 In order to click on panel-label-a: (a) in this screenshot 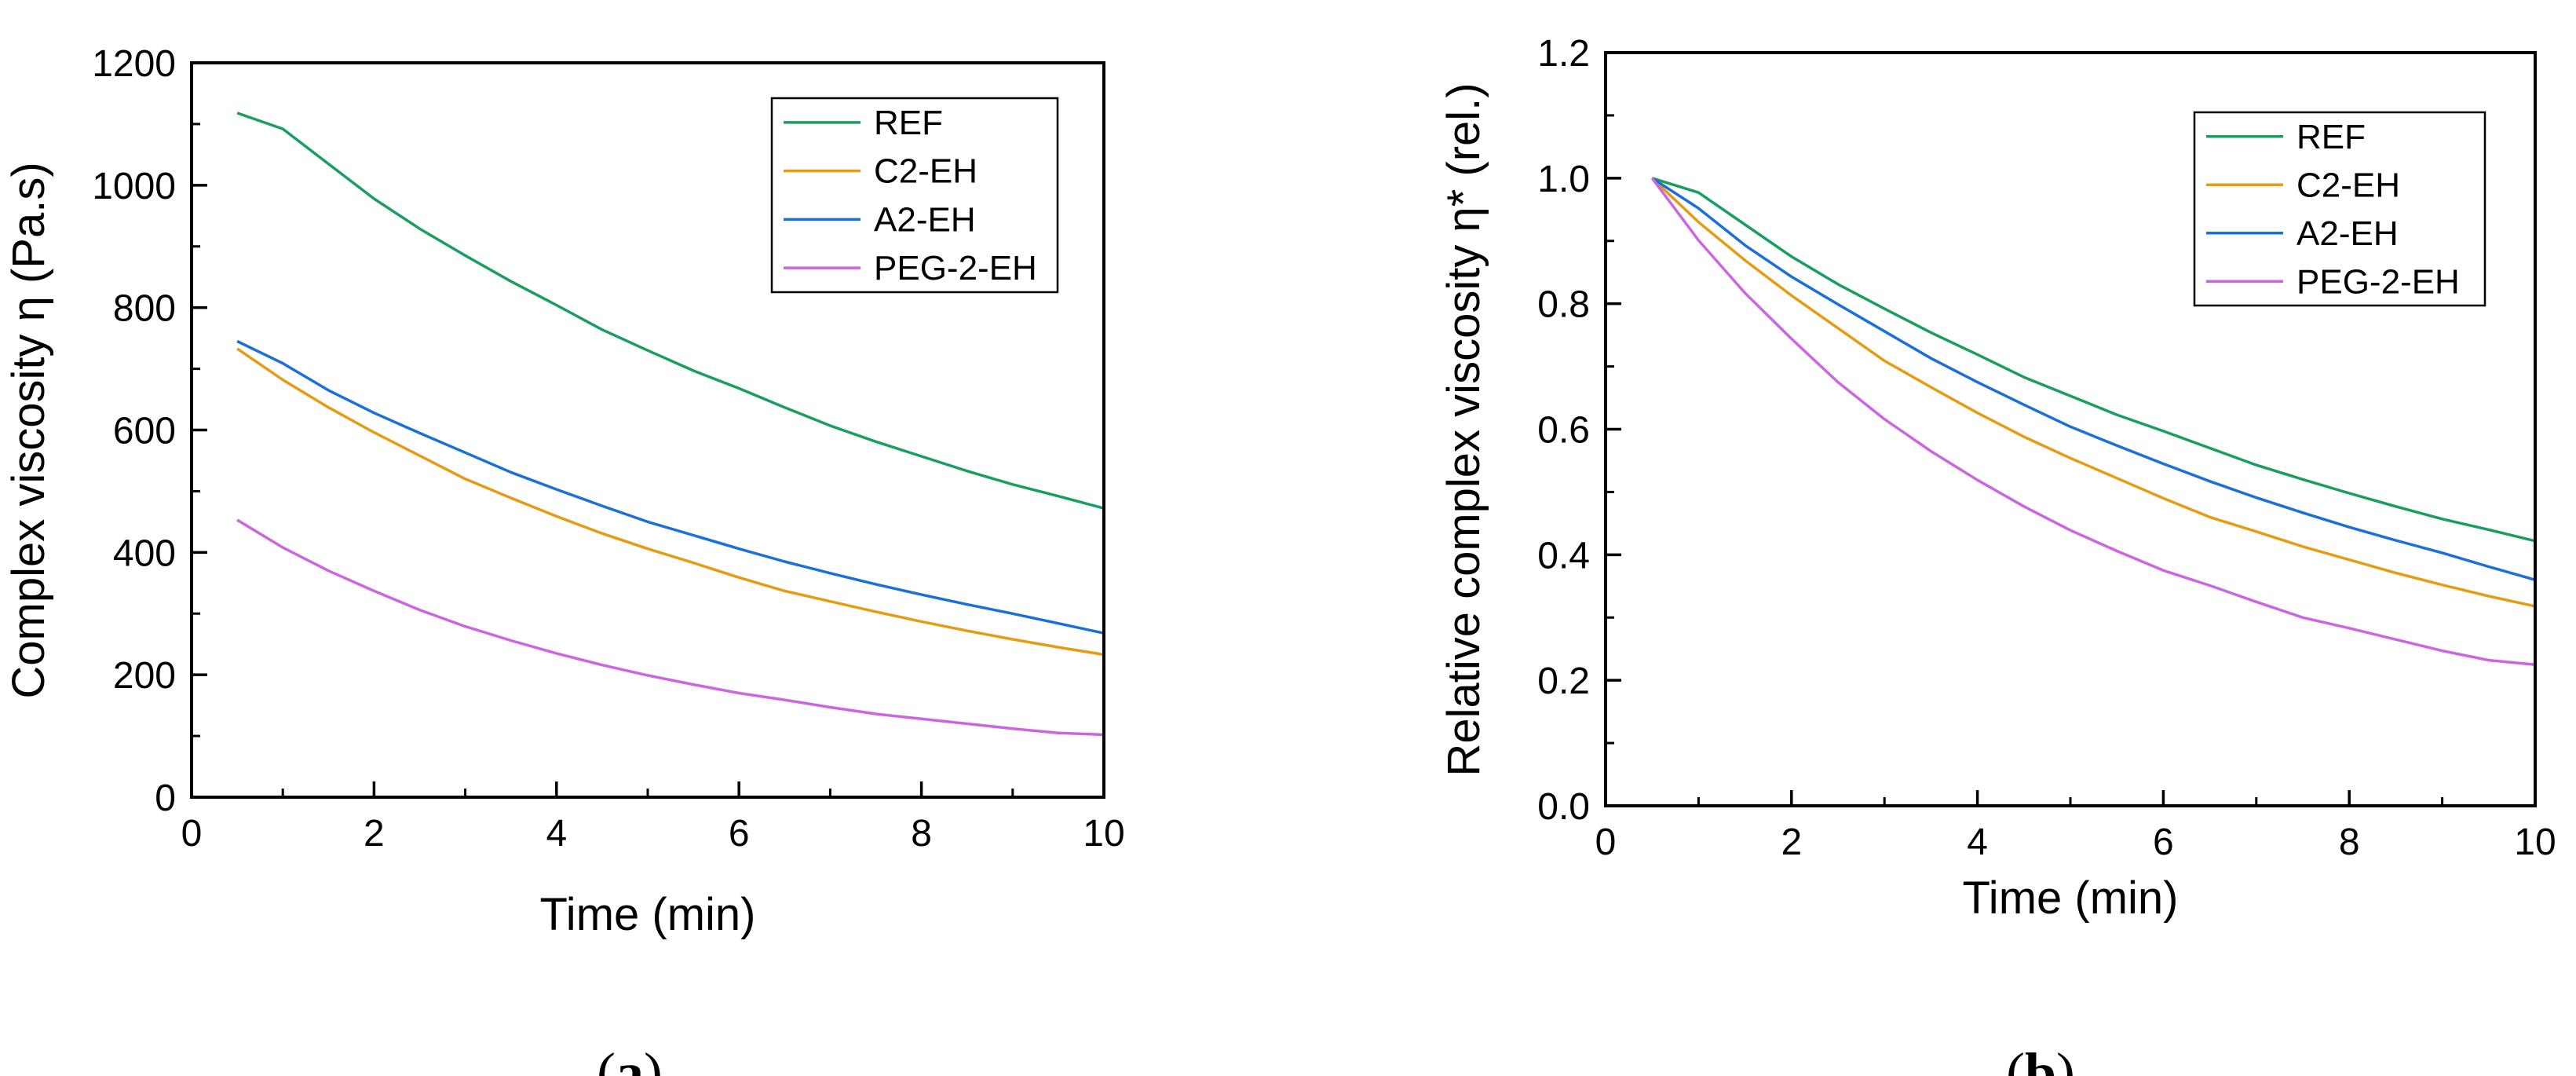, I will do `click(630, 1058)`.